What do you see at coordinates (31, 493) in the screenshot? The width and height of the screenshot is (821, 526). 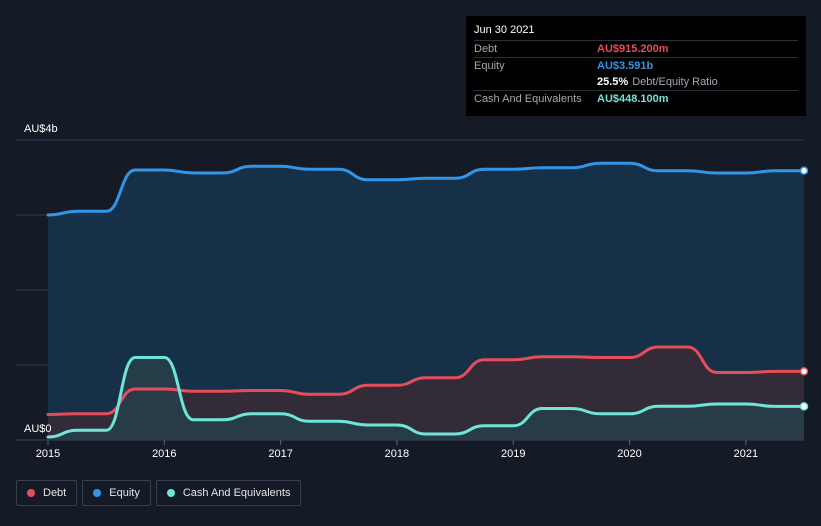 I see `debt-dot-icon` at bounding box center [31, 493].